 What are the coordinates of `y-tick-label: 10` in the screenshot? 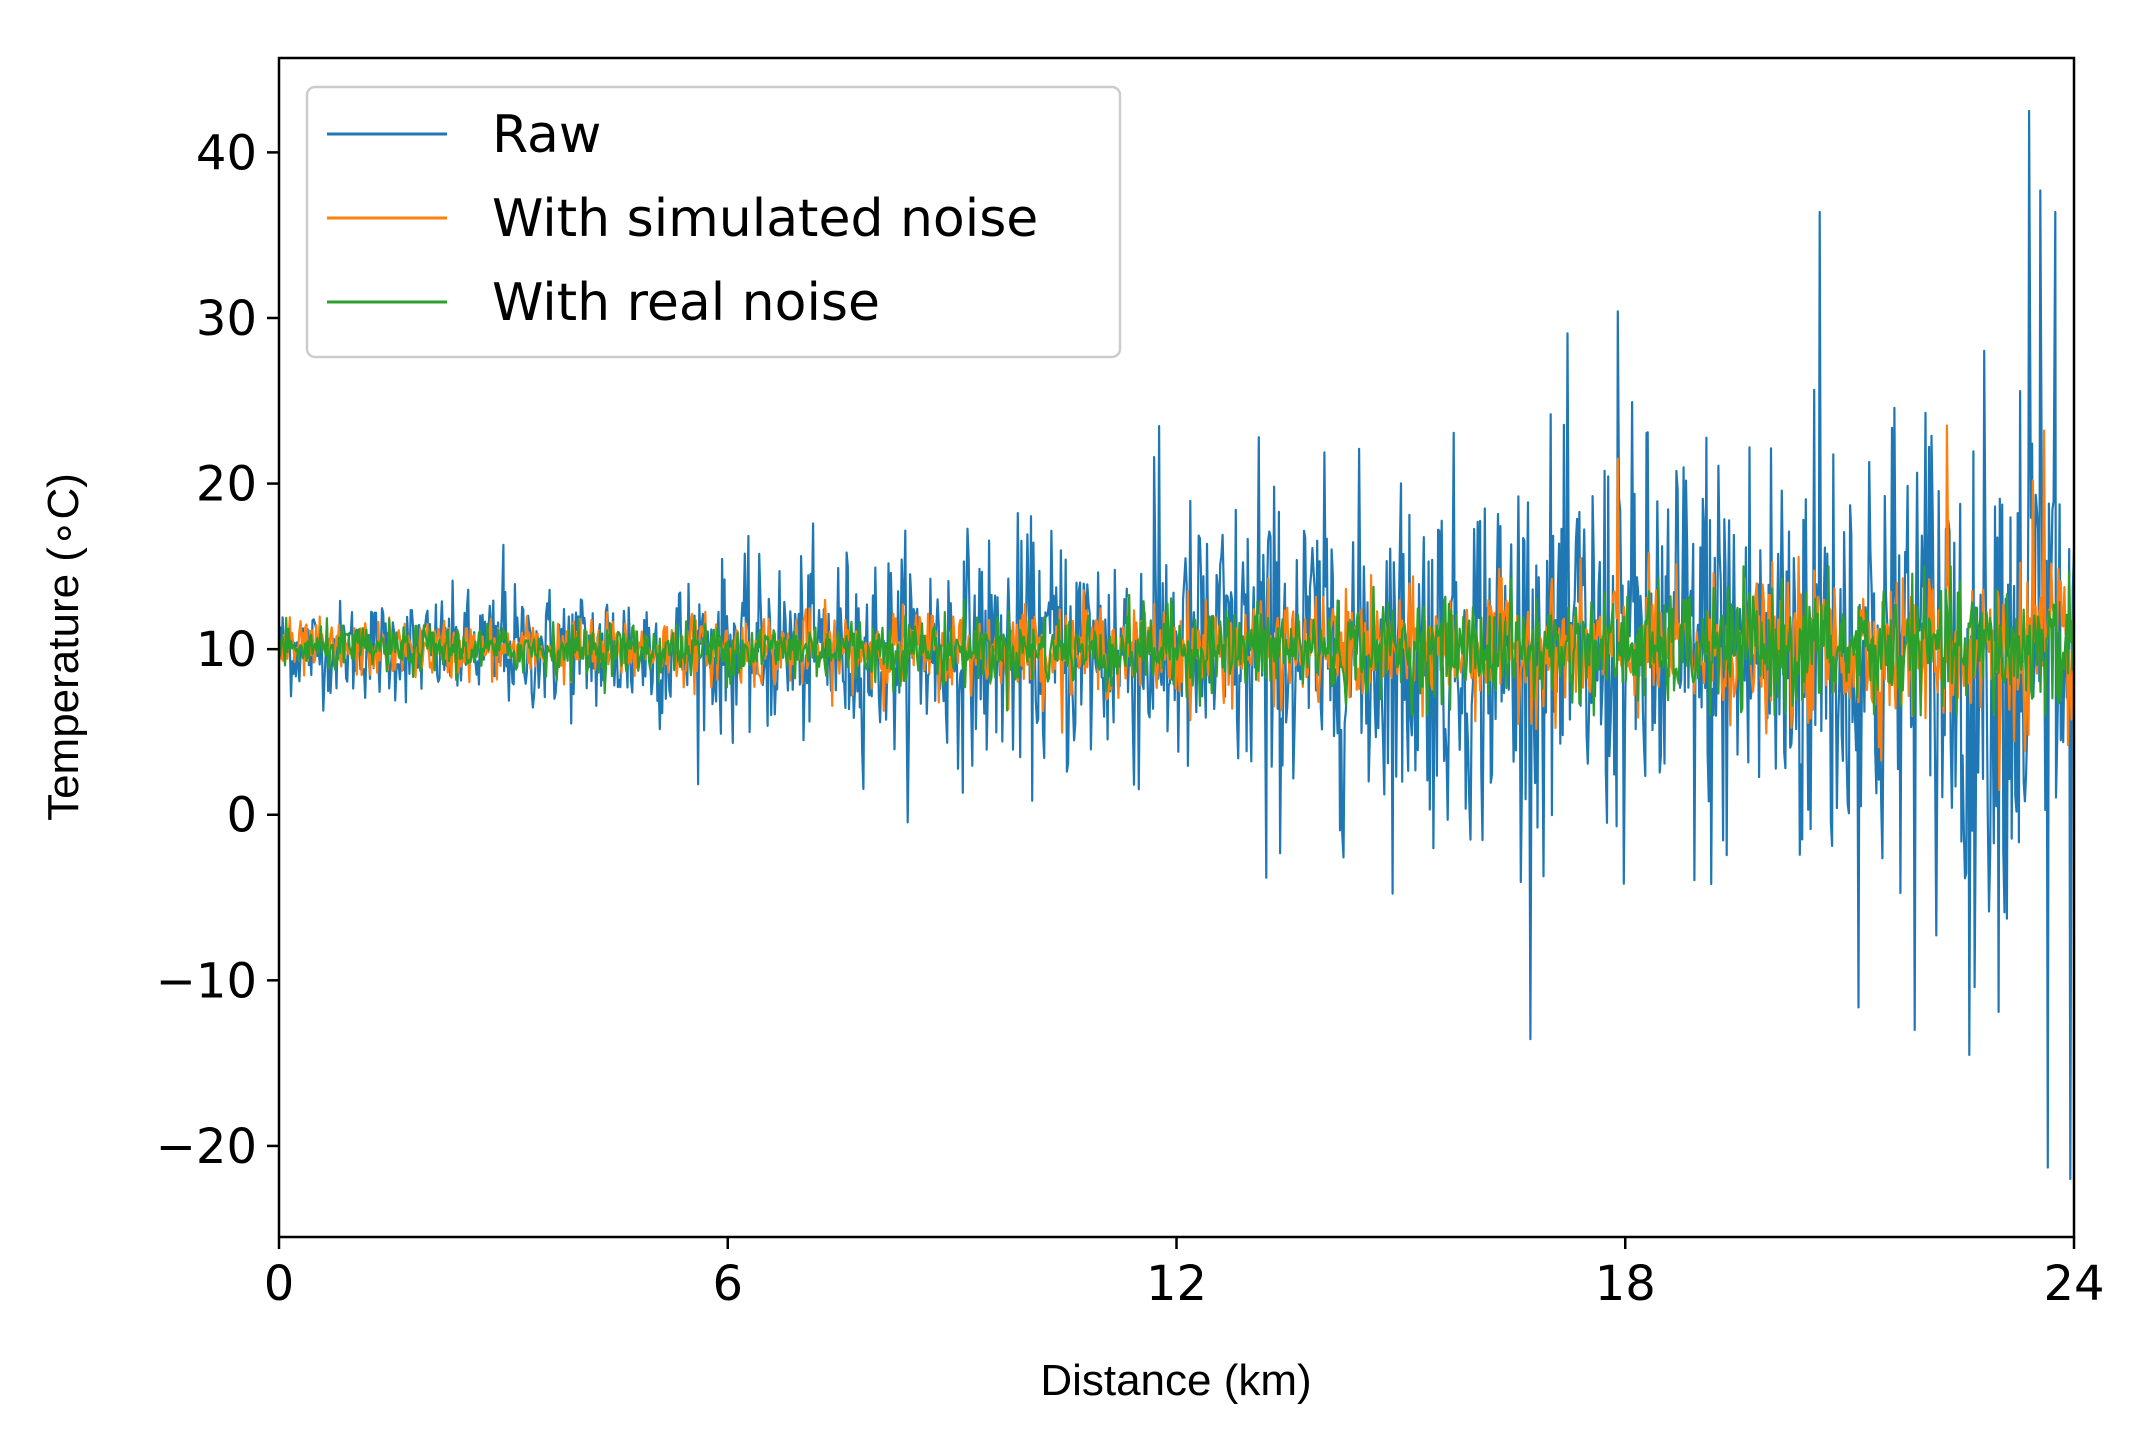 It's located at (226, 650).